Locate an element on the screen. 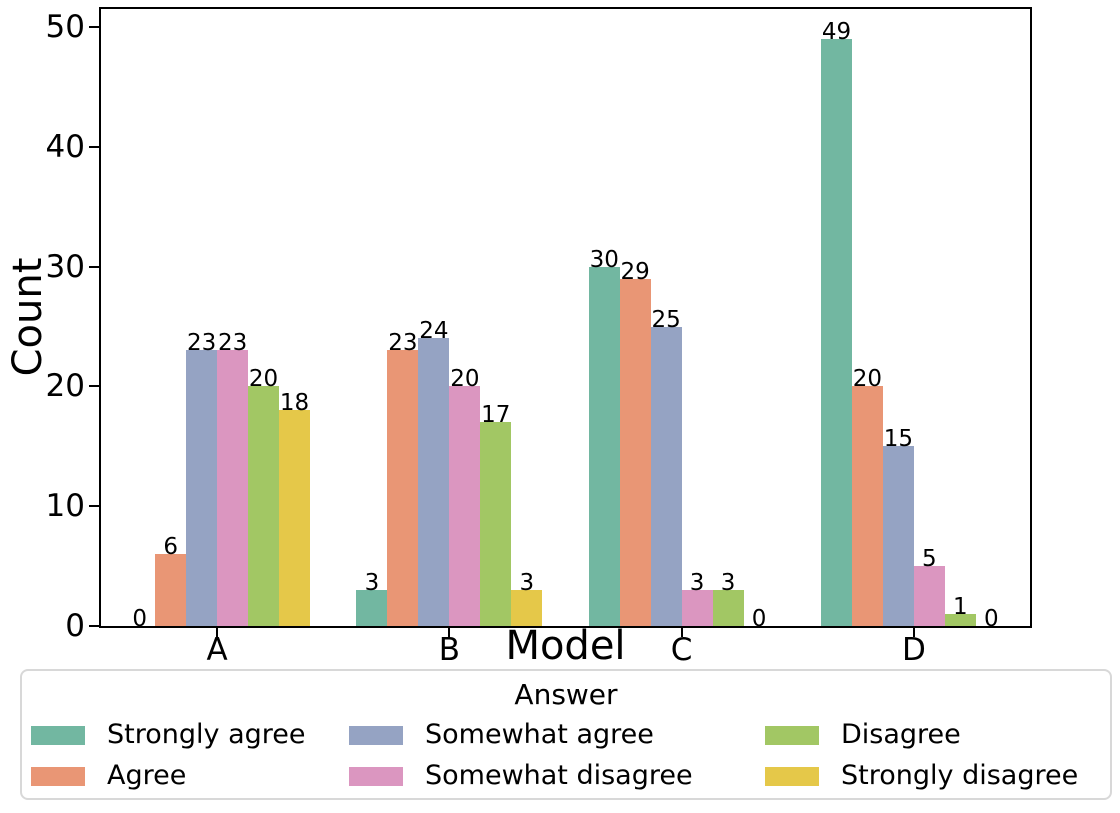  bar-A-somewhat-disagree is located at coordinates (233, 488).